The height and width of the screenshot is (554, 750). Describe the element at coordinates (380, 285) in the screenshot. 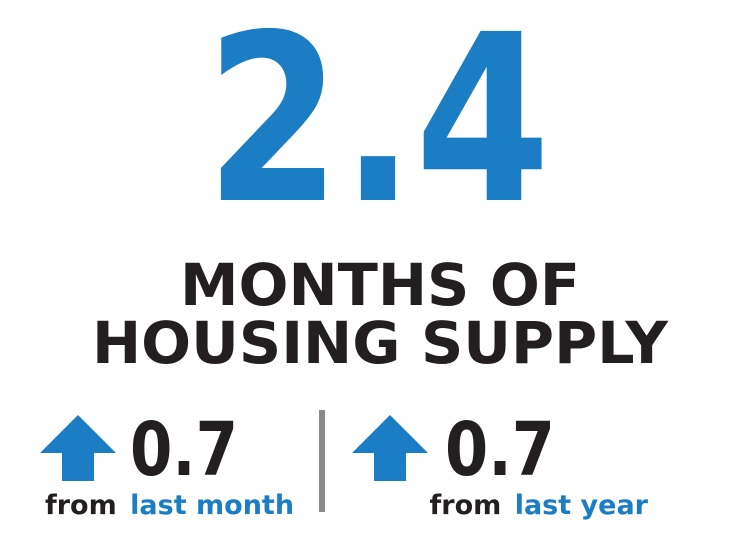

I see `headline-label: MONTHS OF` at that location.